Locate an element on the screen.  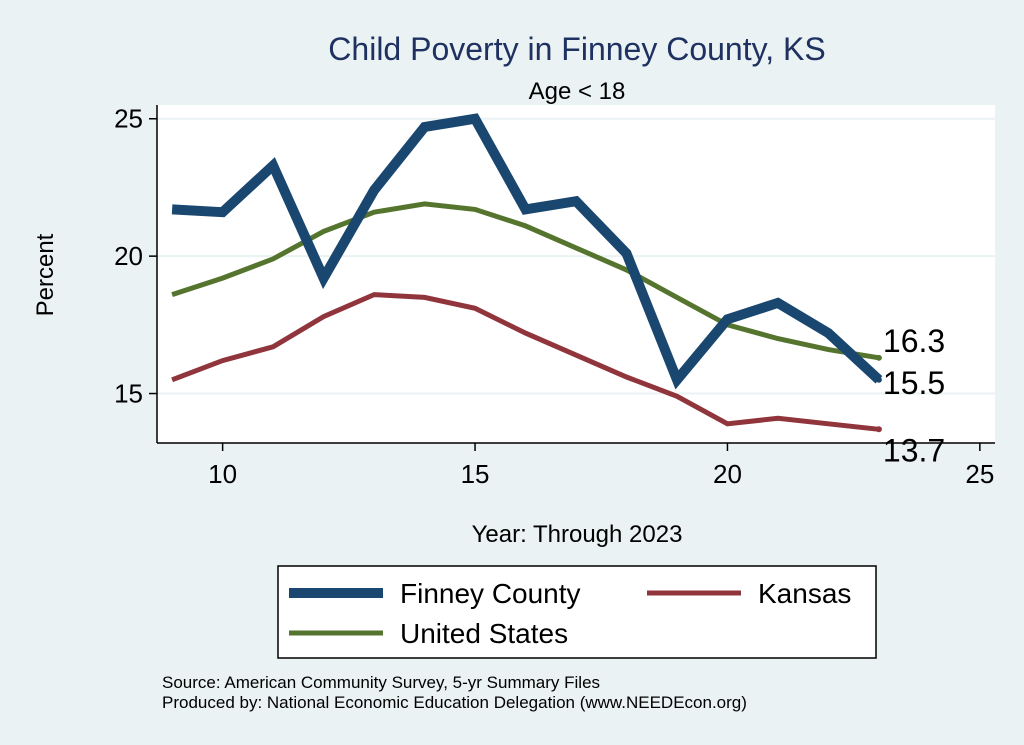
y-tick-label-20: 20 is located at coordinates (128, 256).